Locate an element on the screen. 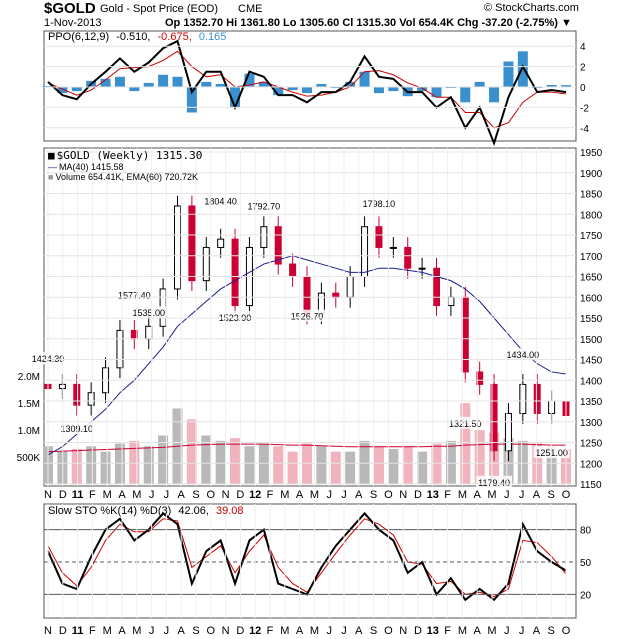  price-axis-label: 1700 is located at coordinates (591, 257).